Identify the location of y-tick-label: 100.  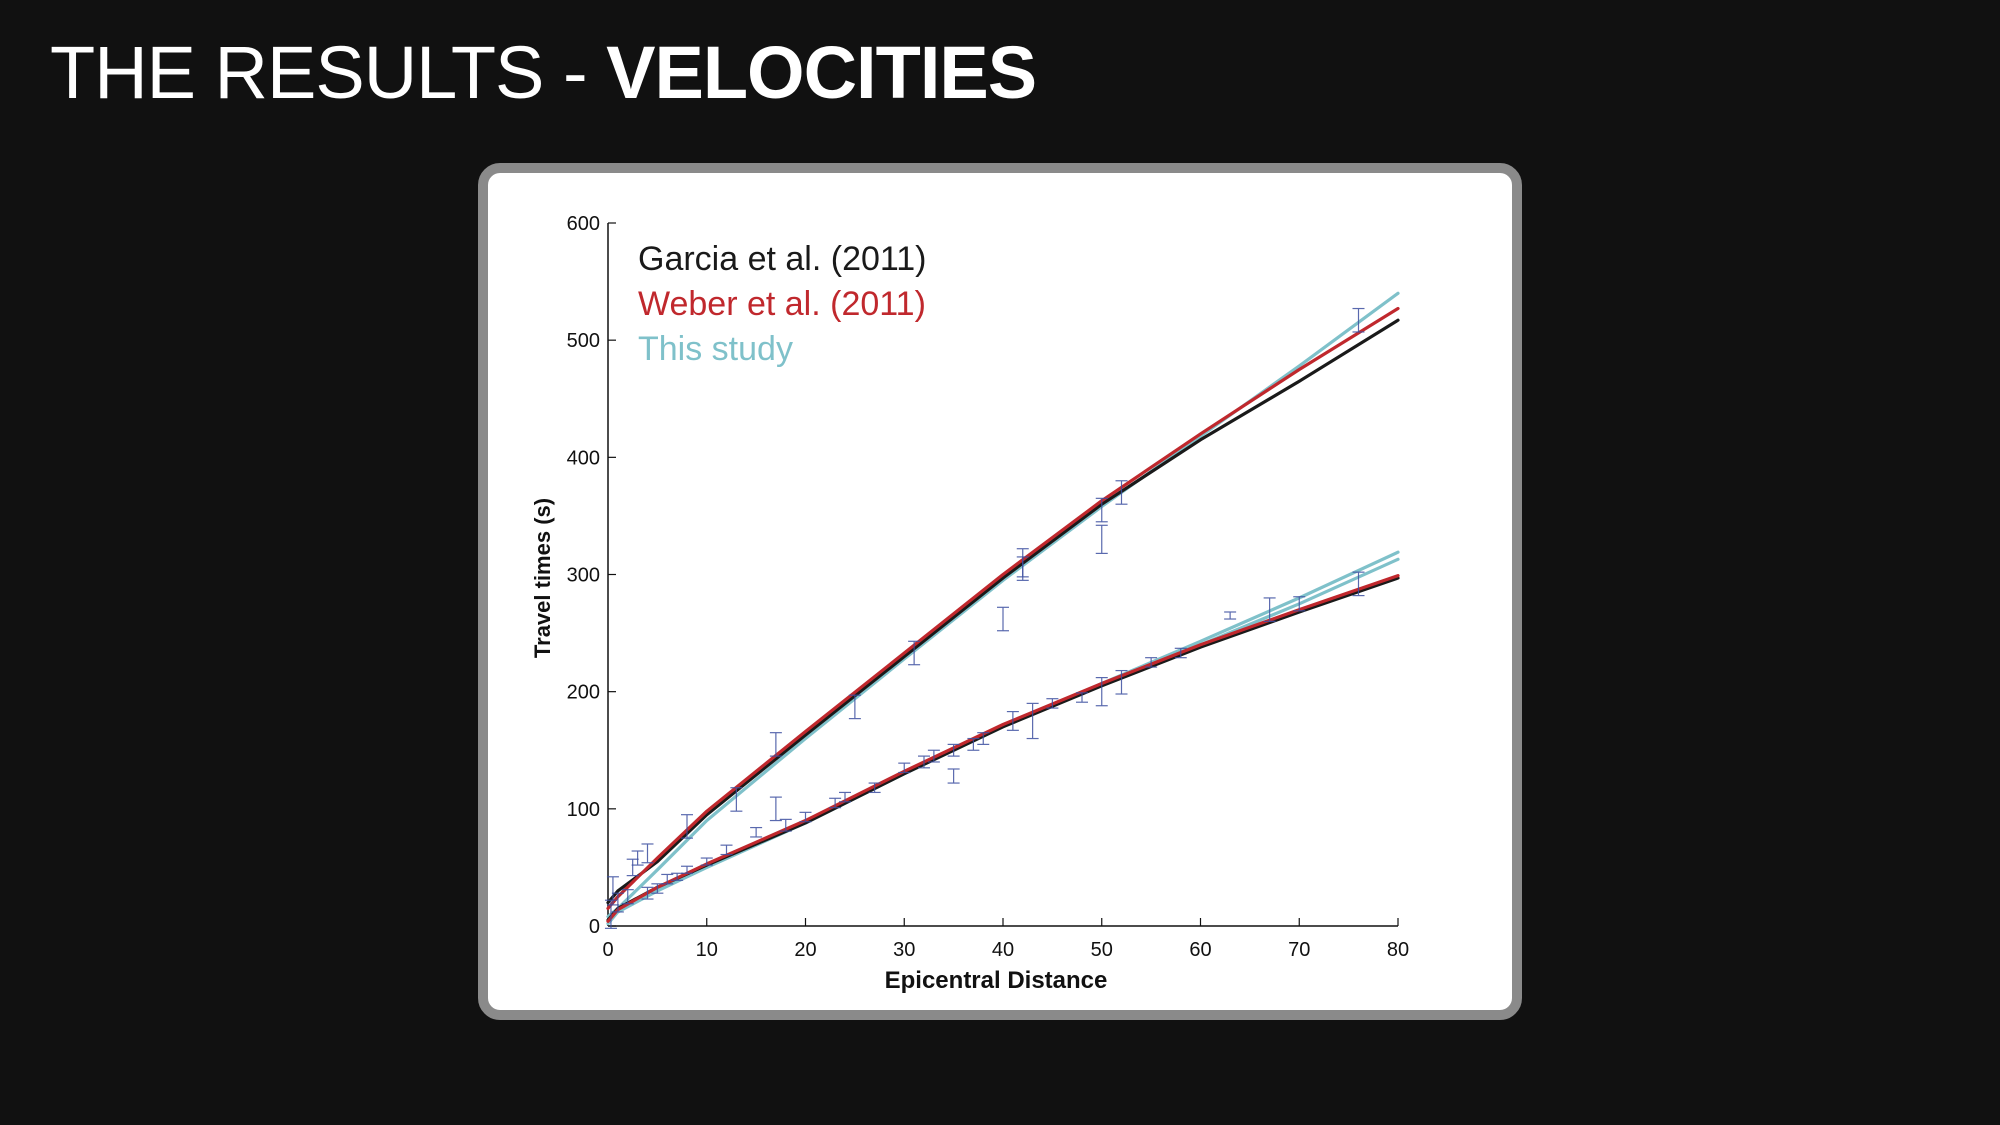
(583, 810).